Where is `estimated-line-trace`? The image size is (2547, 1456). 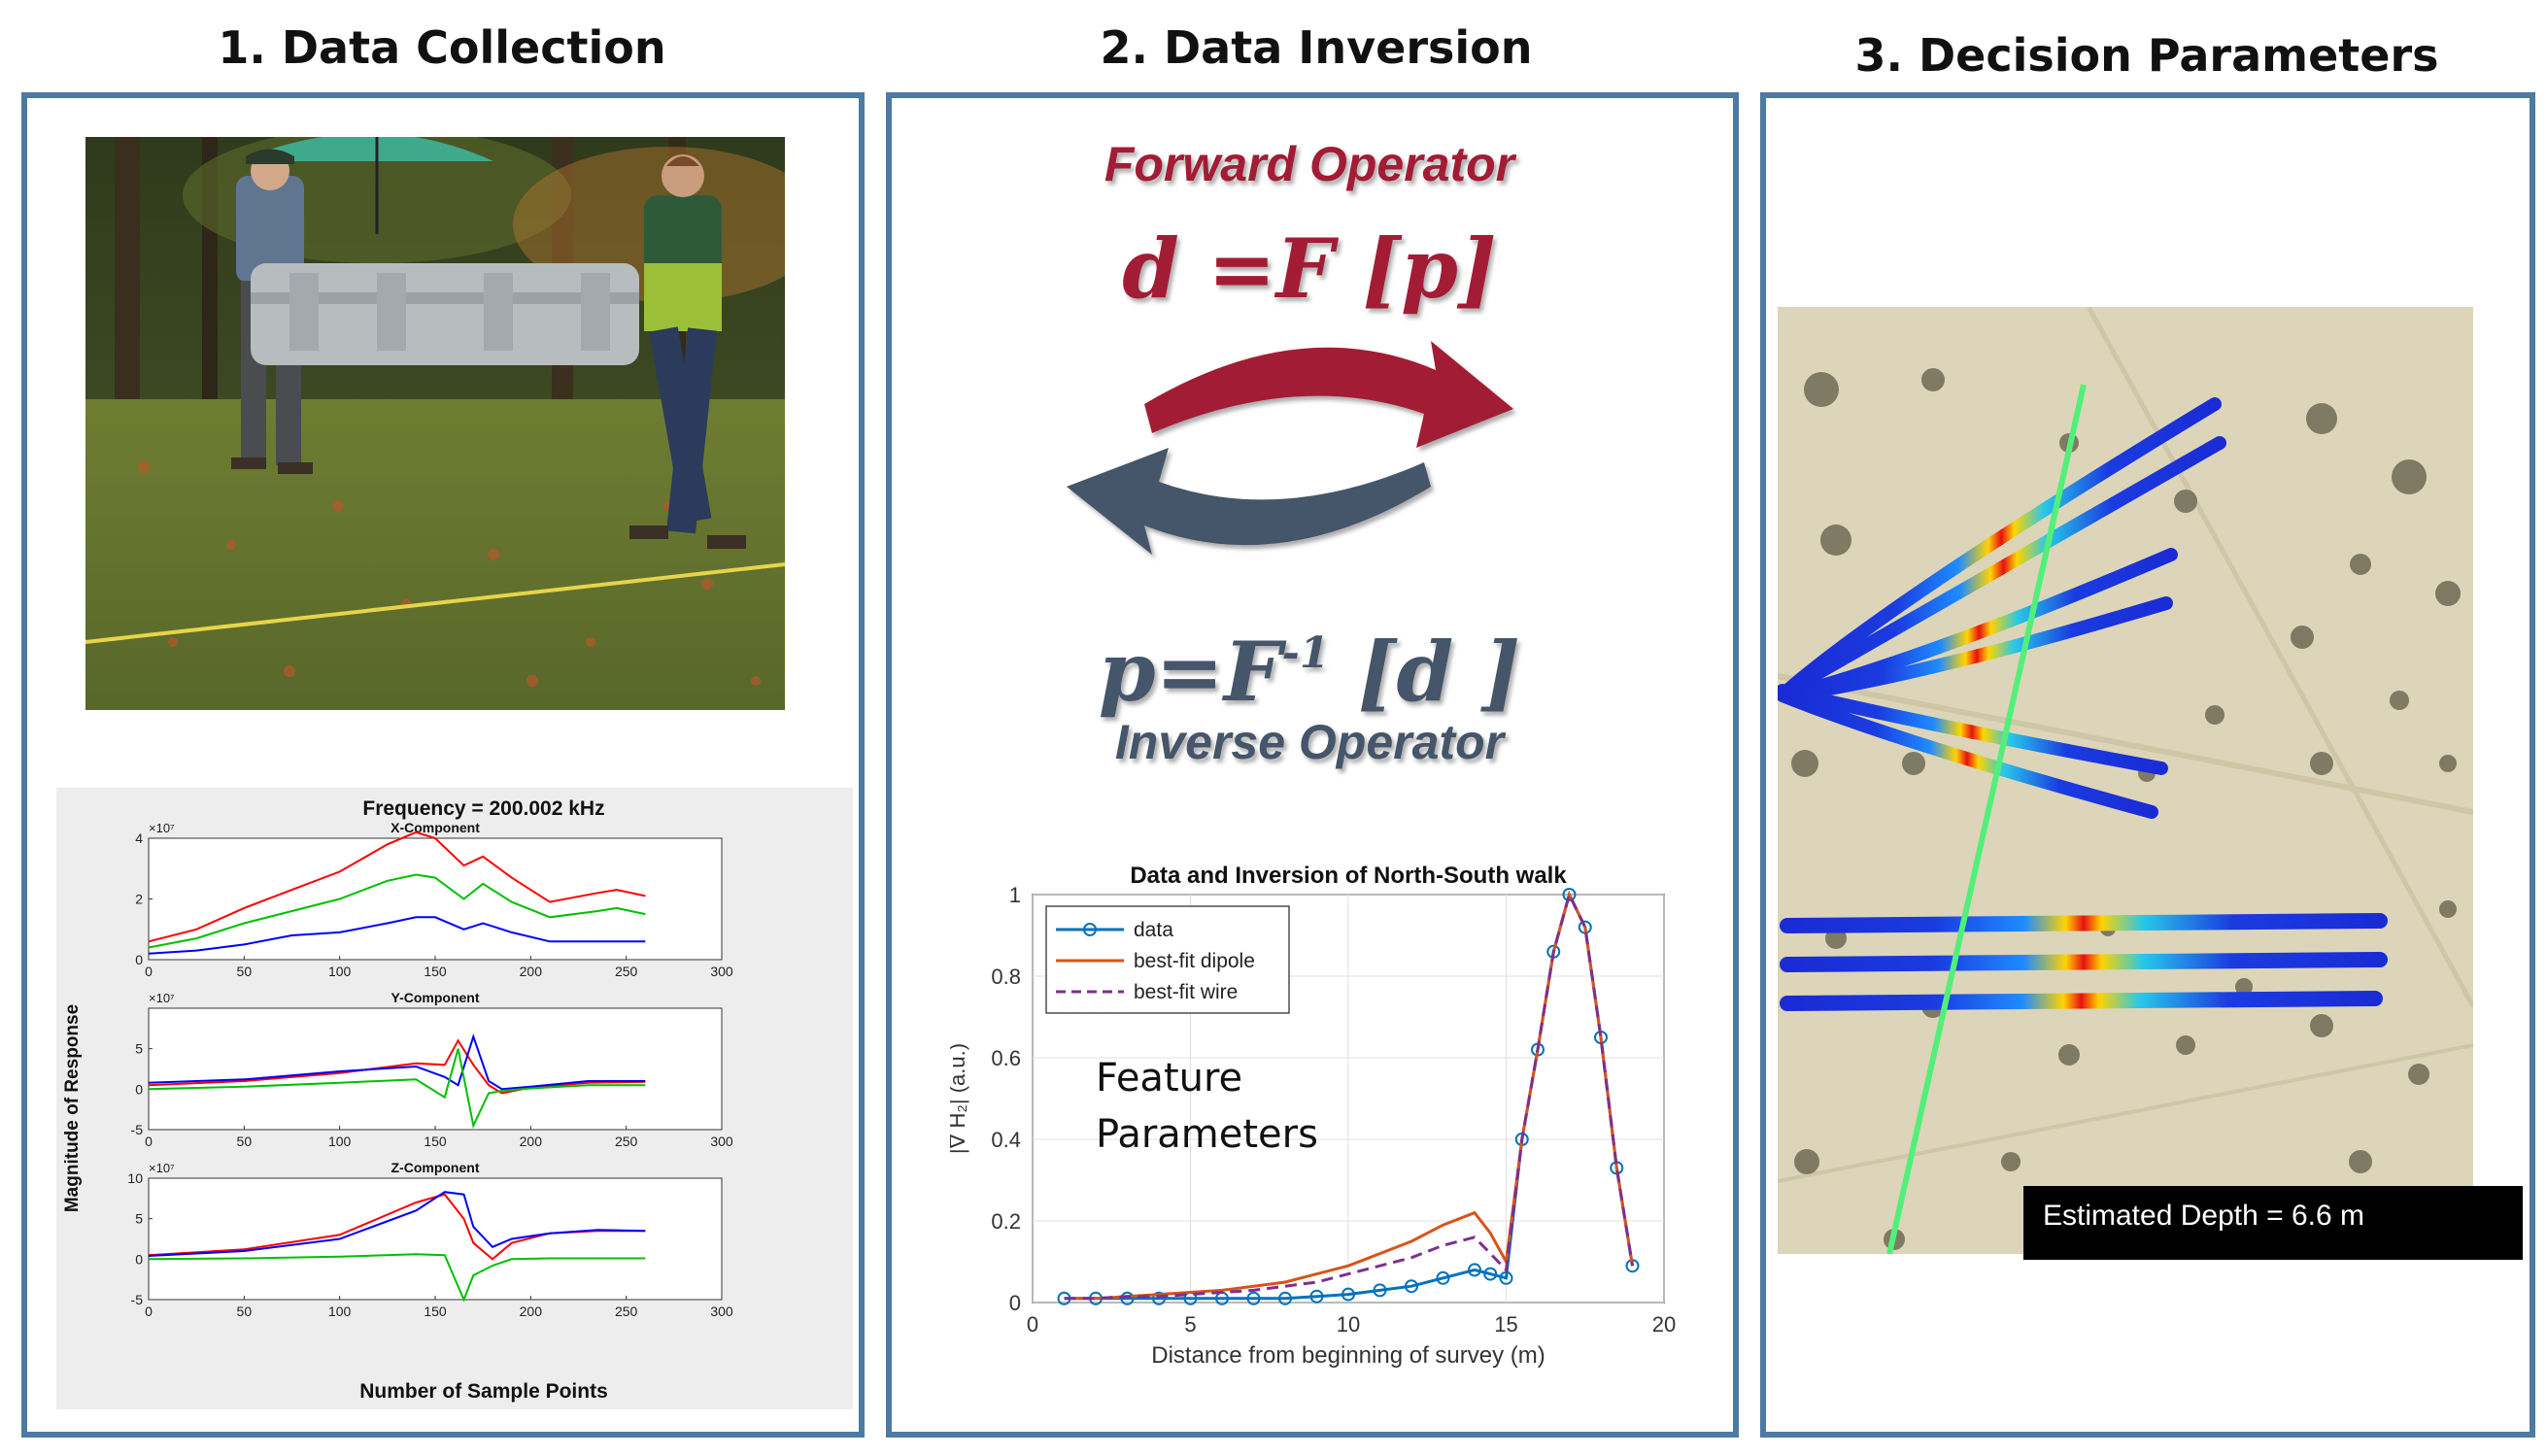
estimated-line-trace is located at coordinates (1986, 819).